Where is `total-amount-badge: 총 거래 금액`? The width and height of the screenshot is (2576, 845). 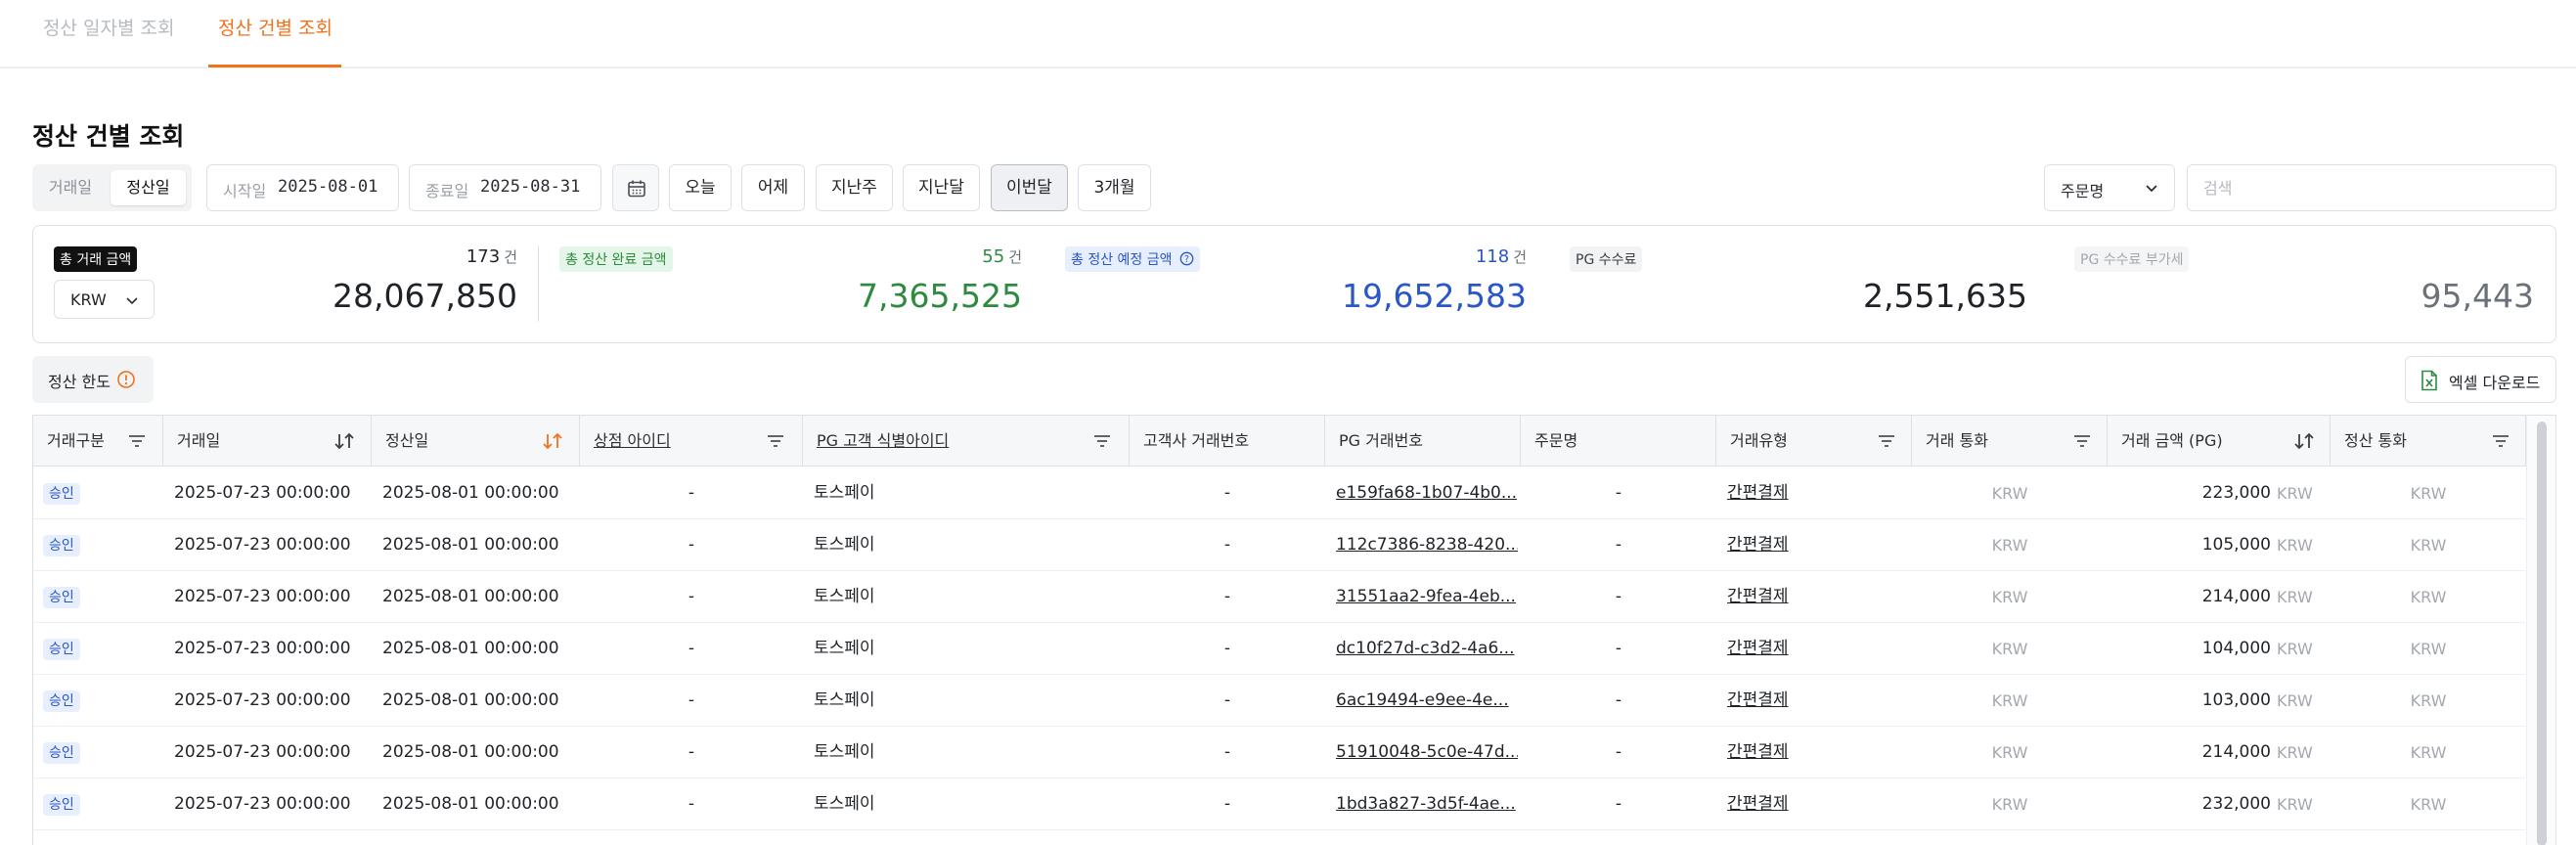
total-amount-badge: 총 거래 금액 is located at coordinates (96, 259).